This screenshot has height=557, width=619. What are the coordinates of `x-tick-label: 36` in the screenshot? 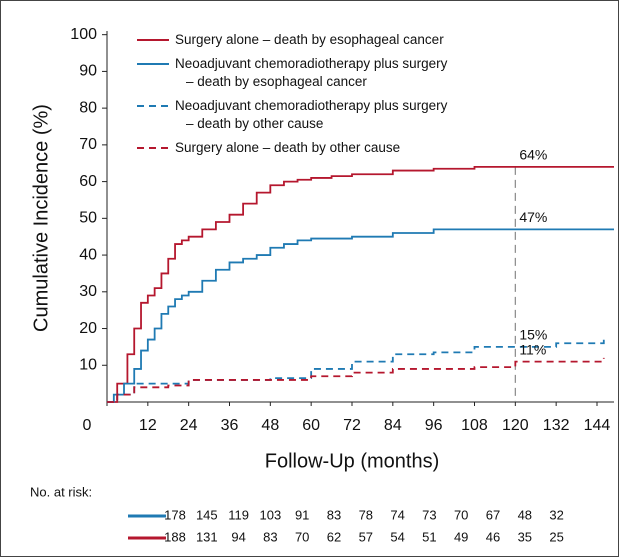 It's located at (230, 425).